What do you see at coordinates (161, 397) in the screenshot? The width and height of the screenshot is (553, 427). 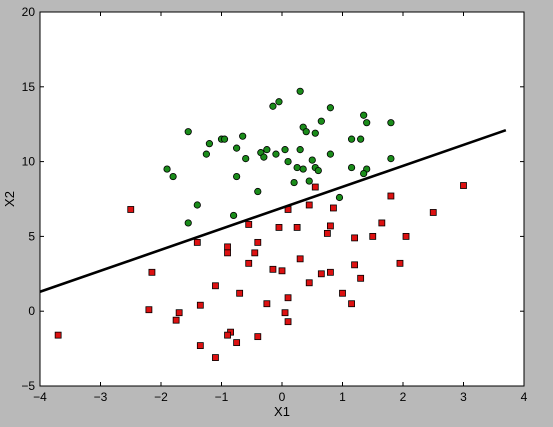 I see `x-tick-label: −2` at bounding box center [161, 397].